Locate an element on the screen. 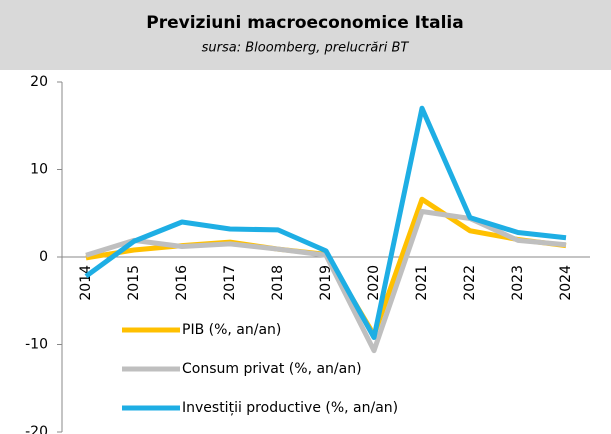 The image size is (611, 434). legend-label: Investiții productive (%, an/an) is located at coordinates (290, 408).